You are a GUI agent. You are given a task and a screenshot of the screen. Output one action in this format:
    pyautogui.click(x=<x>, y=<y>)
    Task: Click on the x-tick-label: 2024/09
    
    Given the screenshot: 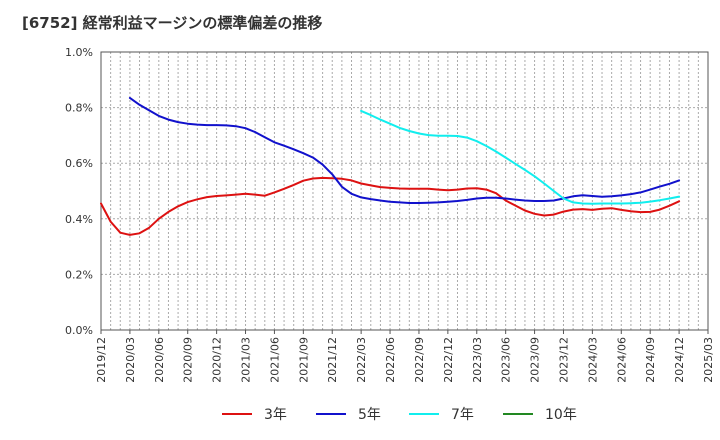 What is the action you would take?
    pyautogui.click(x=650, y=360)
    